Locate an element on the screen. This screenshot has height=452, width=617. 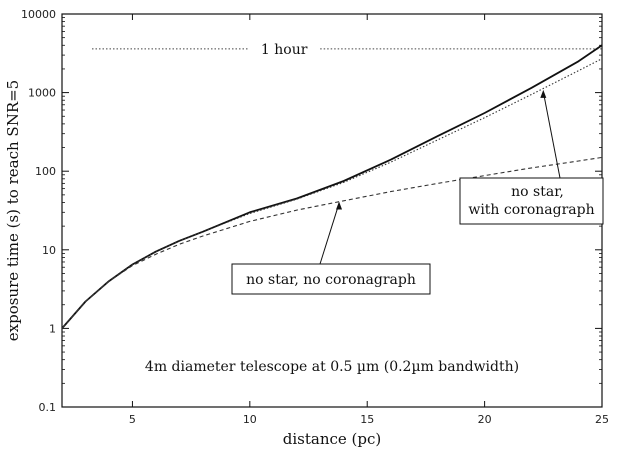
y-axis-label: exposure time (s) to reach SNR=5 is located at coordinates (13, 210).